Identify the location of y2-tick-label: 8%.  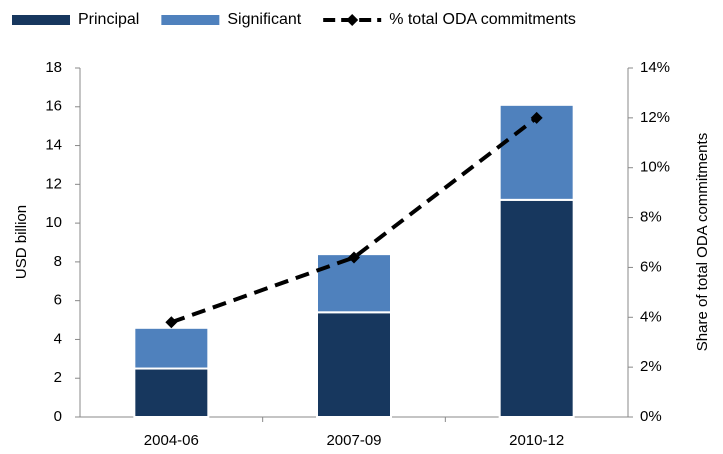
(651, 217).